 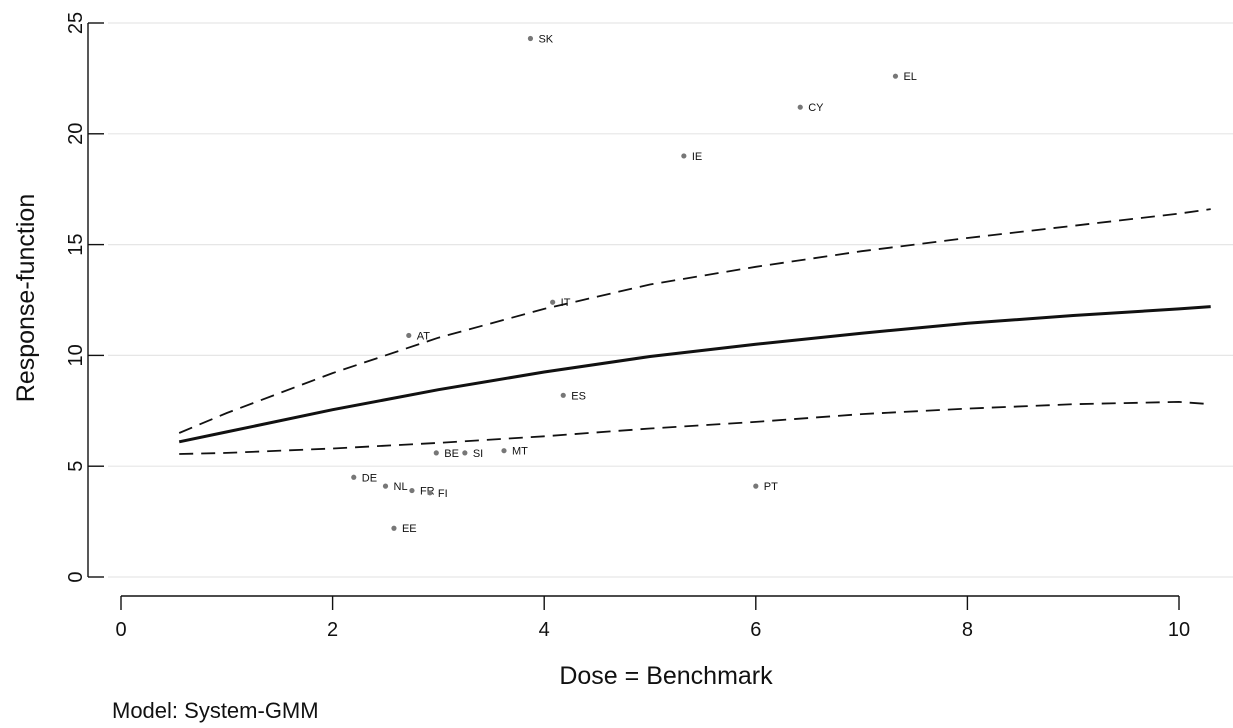 What do you see at coordinates (76, 244) in the screenshot?
I see `y-tick-label: 15` at bounding box center [76, 244].